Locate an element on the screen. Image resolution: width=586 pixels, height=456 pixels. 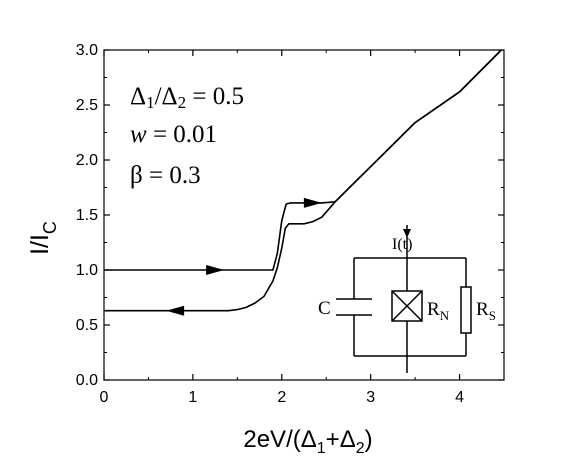
x-tick-label: 4 is located at coordinates (459, 397).